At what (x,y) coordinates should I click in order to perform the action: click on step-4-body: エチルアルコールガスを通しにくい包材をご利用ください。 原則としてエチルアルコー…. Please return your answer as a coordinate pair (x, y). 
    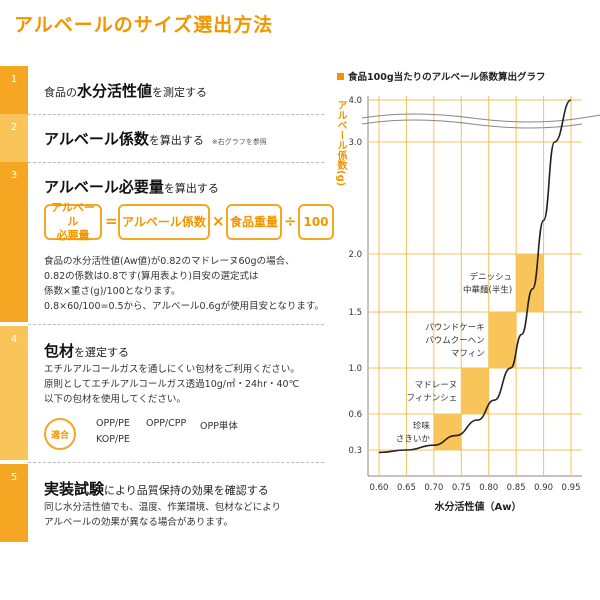
    Looking at the image, I should click on (172, 384).